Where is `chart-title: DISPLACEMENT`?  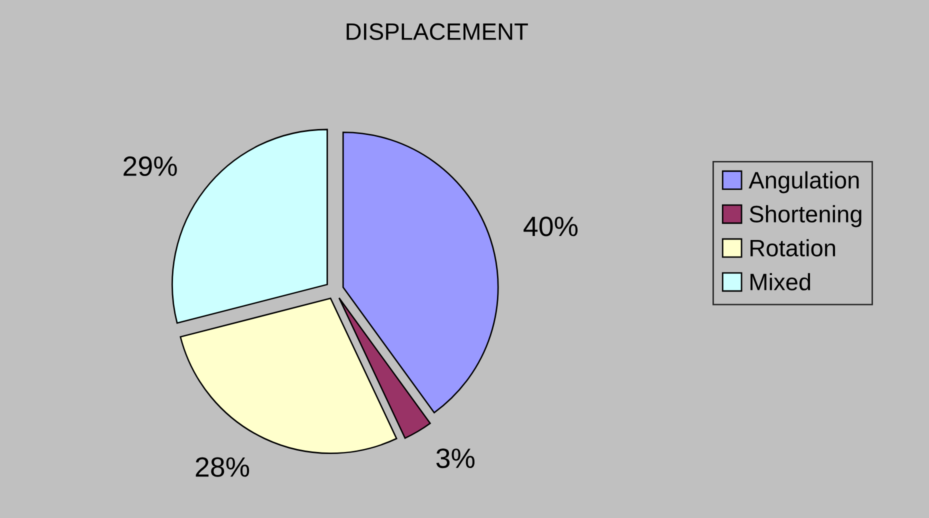 chart-title: DISPLACEMENT is located at coordinates (437, 31).